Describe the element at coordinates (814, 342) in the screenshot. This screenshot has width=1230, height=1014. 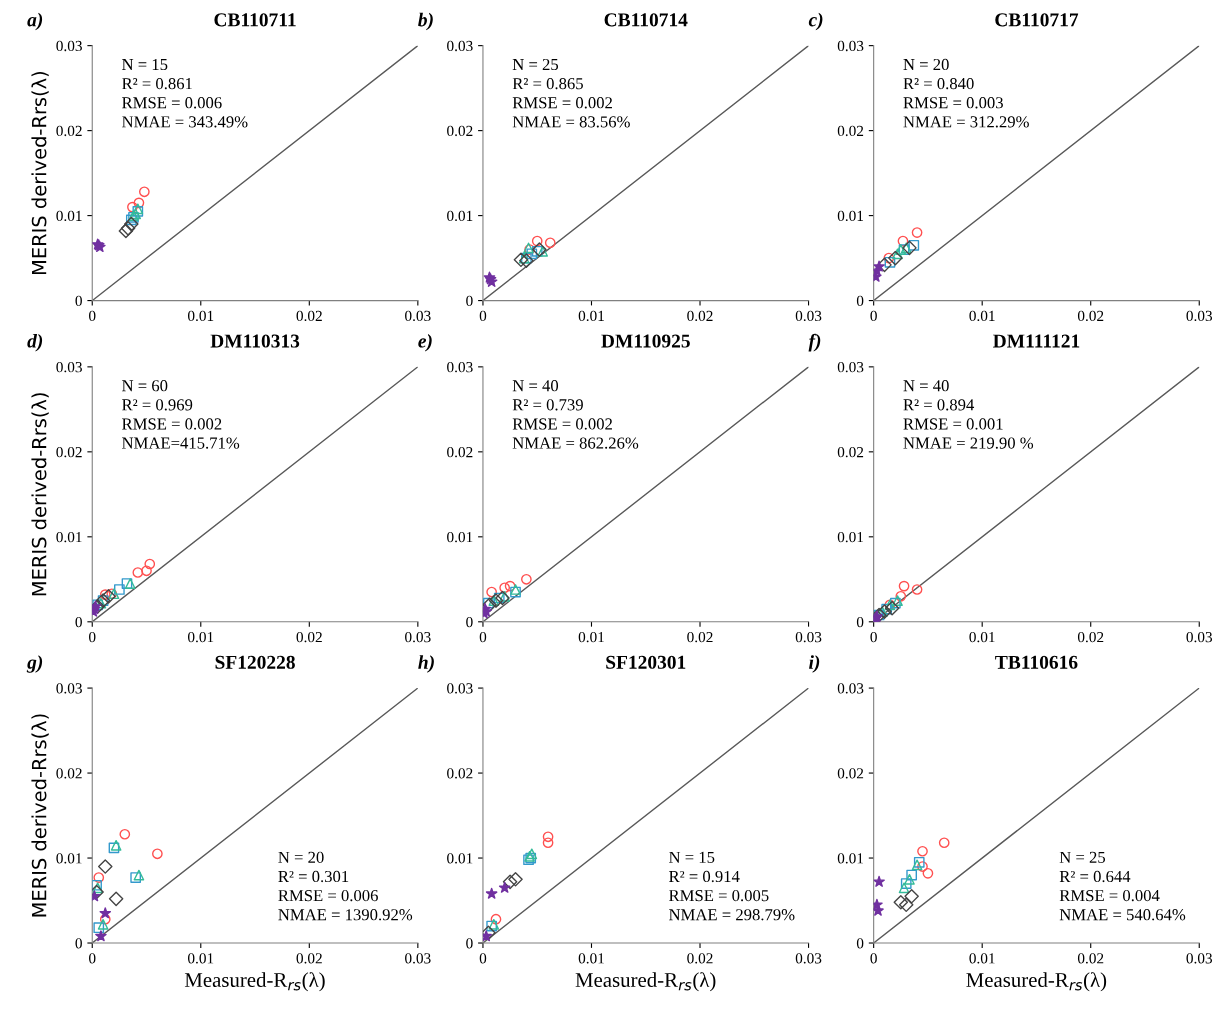
I see `text: f)` at that location.